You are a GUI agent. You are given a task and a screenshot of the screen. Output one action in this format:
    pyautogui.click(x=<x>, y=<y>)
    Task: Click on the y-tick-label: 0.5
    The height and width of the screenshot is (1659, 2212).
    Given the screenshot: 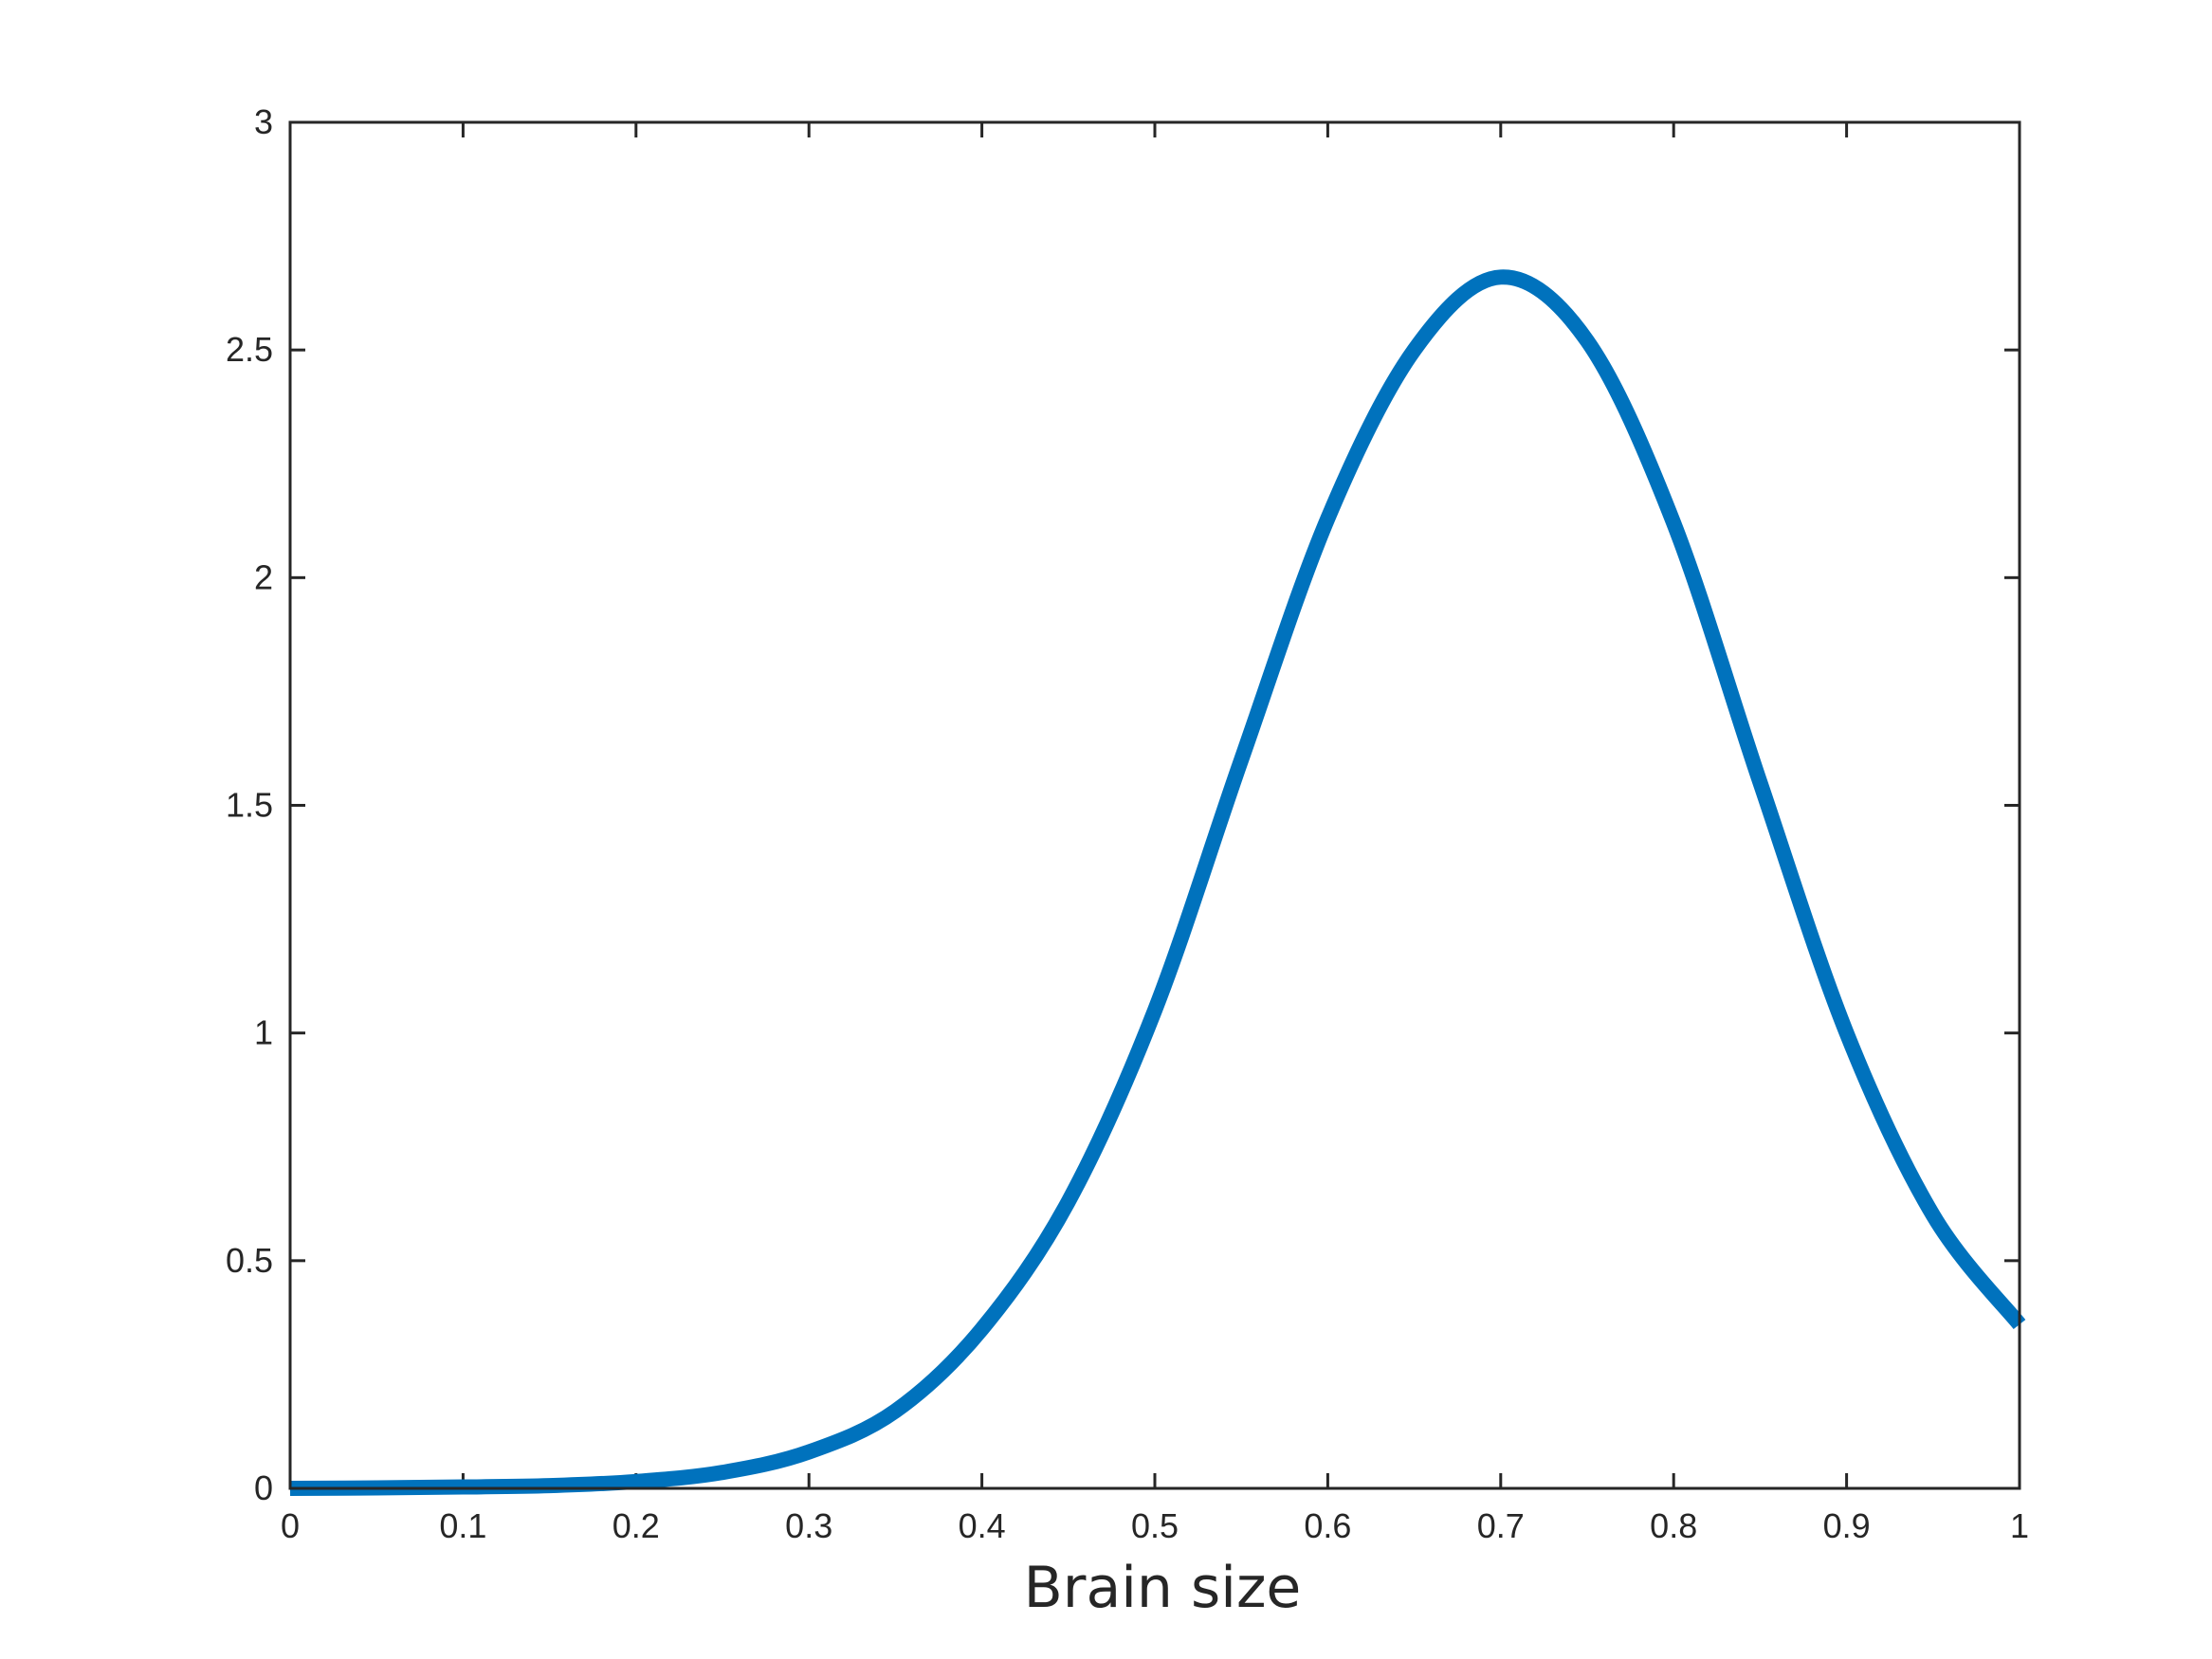 What is the action you would take?
    pyautogui.click(x=249, y=1260)
    